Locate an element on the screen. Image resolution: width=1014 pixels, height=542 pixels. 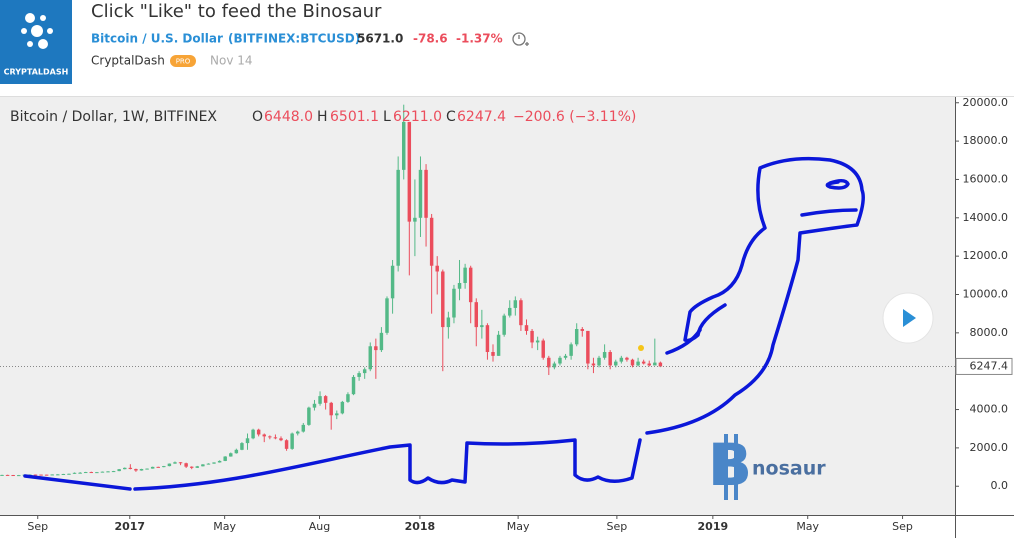
badge: PRO is located at coordinates (183, 62).